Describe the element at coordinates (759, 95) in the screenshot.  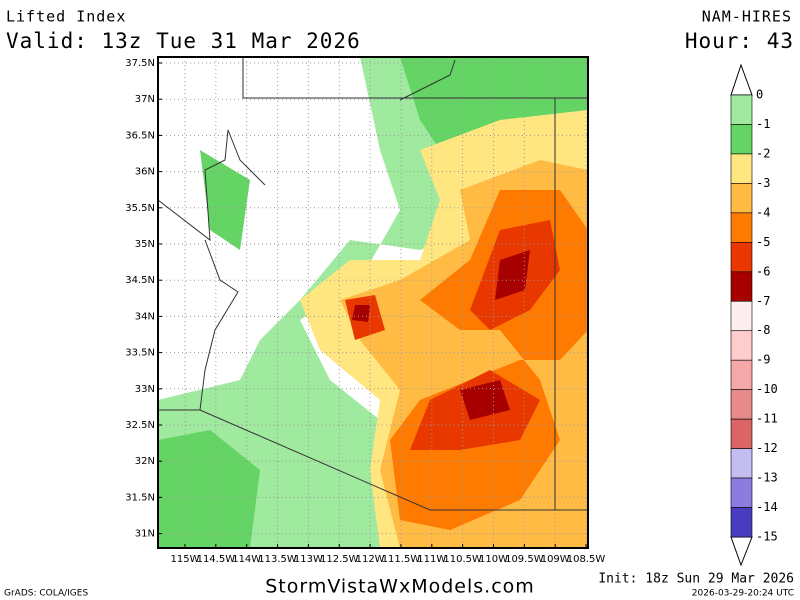
I see `colorbar-label: 0` at that location.